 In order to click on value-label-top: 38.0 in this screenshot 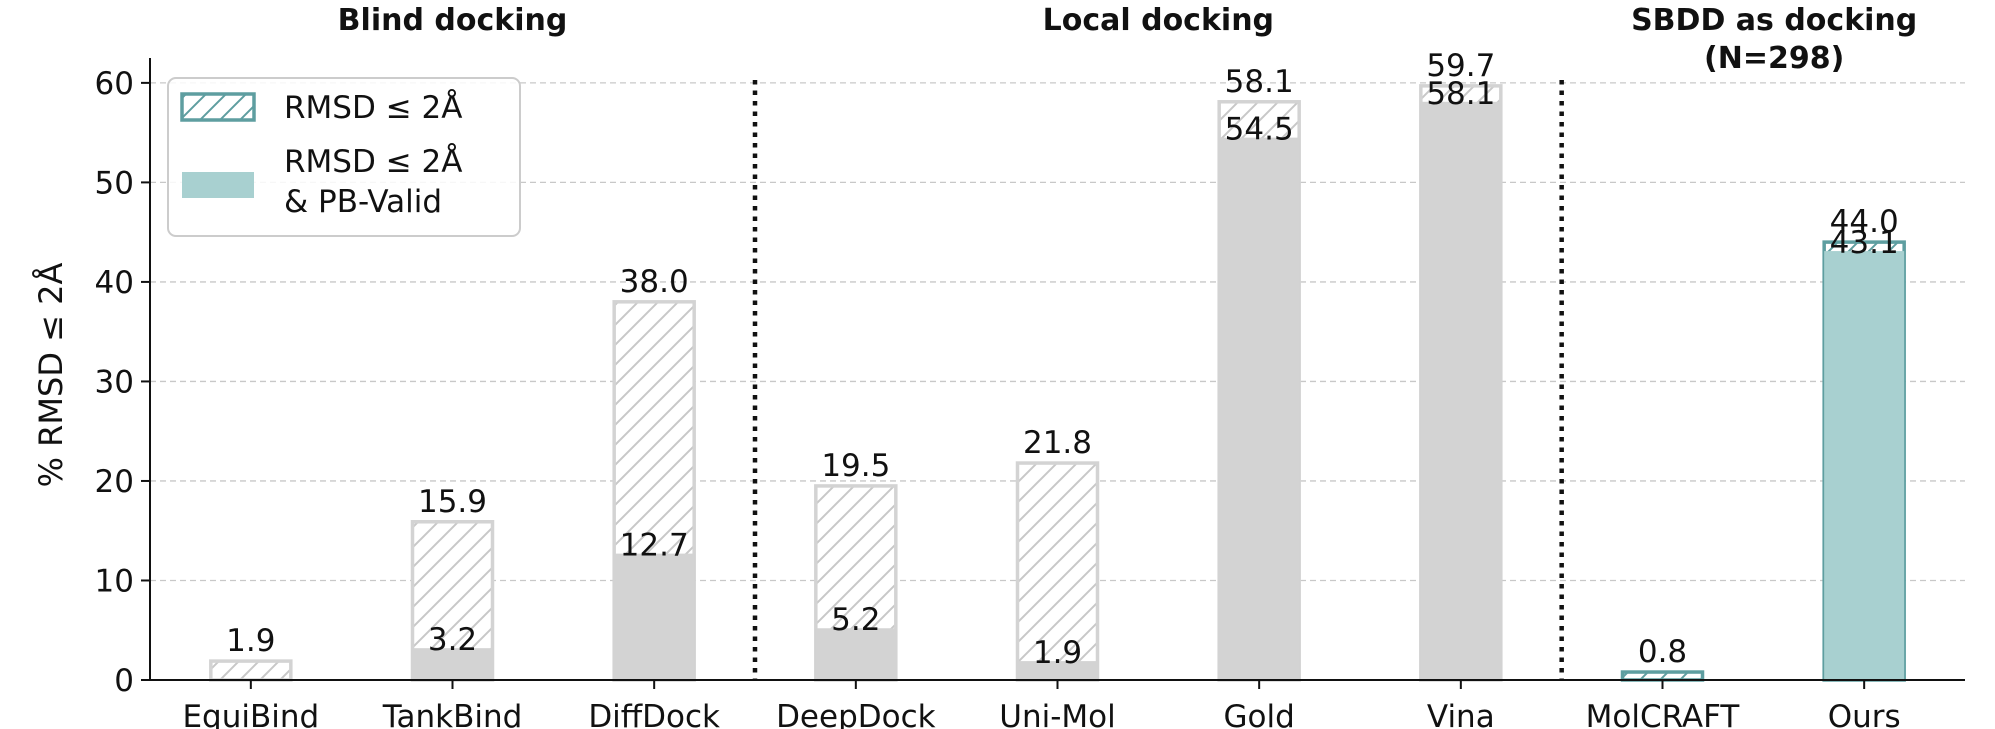, I will do `click(654, 282)`.